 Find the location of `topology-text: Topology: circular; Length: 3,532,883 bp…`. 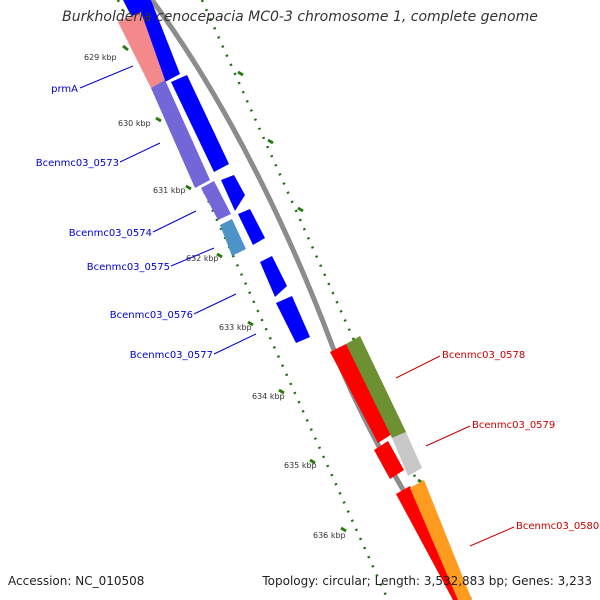

topology-text: Topology: circular; Length: 3,532,883 bp… is located at coordinates (427, 581).